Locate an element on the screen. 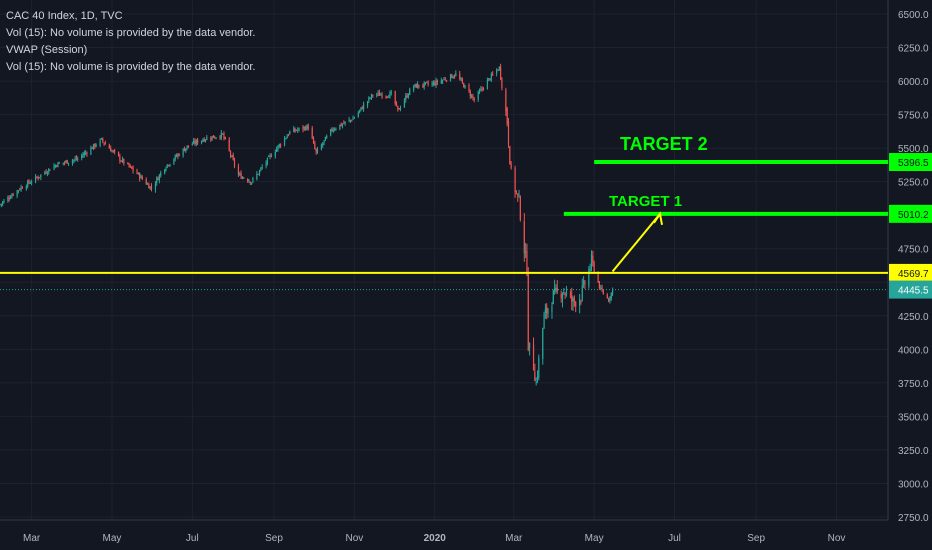 The width and height of the screenshot is (932, 550). legend-symbol: CAC 40 Index, 1D, TVC is located at coordinates (64, 16).